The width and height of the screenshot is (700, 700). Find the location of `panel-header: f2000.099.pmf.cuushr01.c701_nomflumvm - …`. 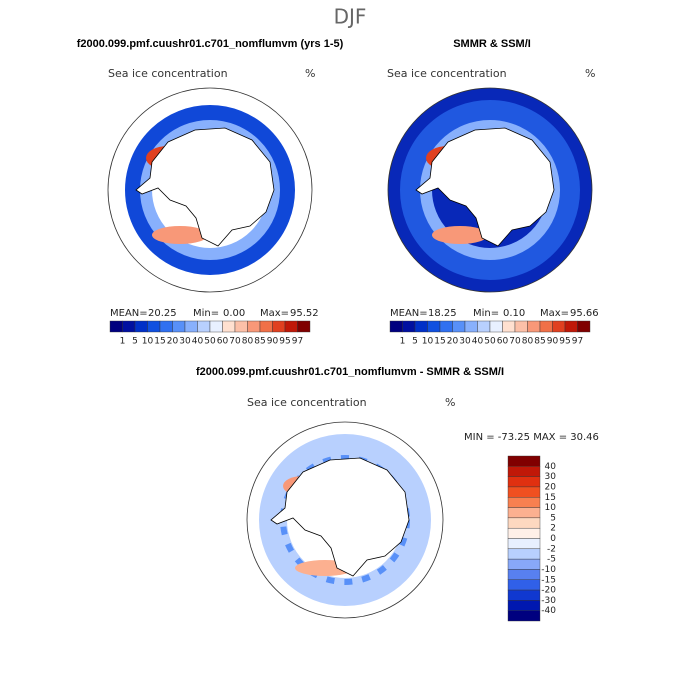

panel-header: f2000.099.pmf.cuushr01.c701_nomflumvm - … is located at coordinates (350, 372).